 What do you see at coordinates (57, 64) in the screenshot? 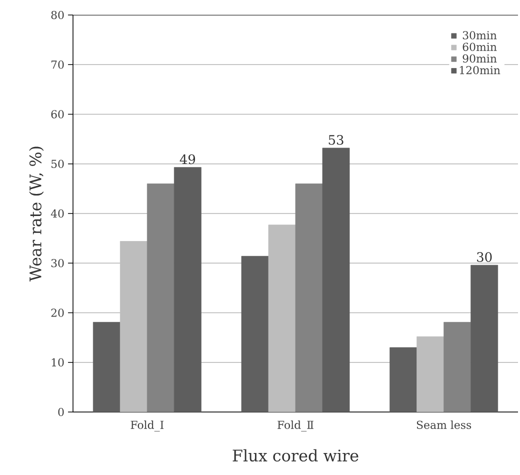
I see `y-tick-label: 70` at bounding box center [57, 64].